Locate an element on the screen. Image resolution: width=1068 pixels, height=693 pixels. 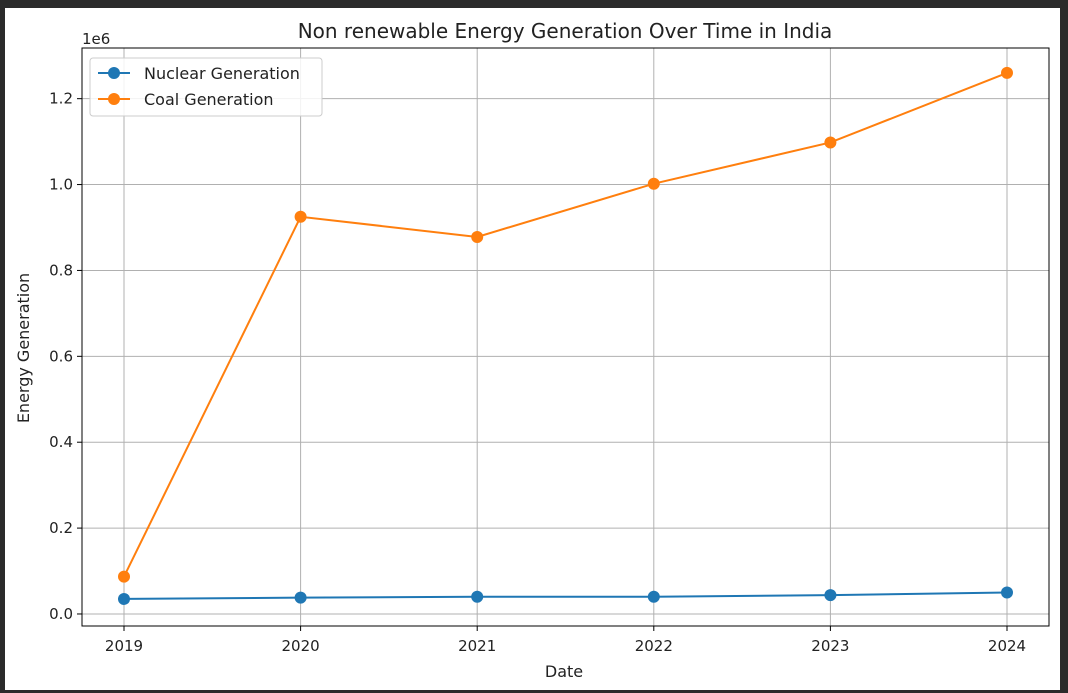
y-axis-ticks: 0.0 0.2 0.4 0.6 0.8 1.0 1.2 is located at coordinates (65, 356).